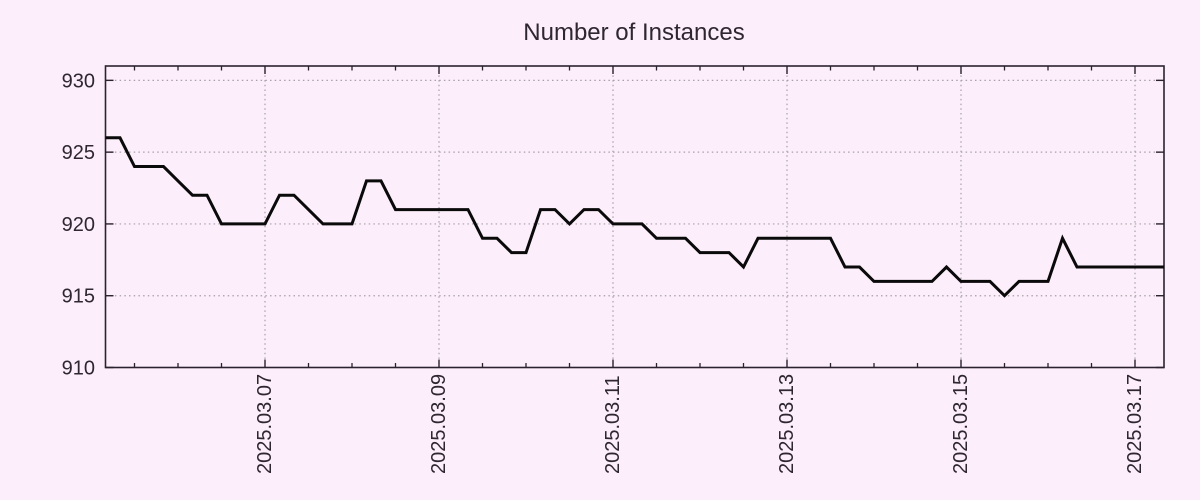  Describe the element at coordinates (78, 297) in the screenshot. I see `y-axis-tick-label: 915` at that location.